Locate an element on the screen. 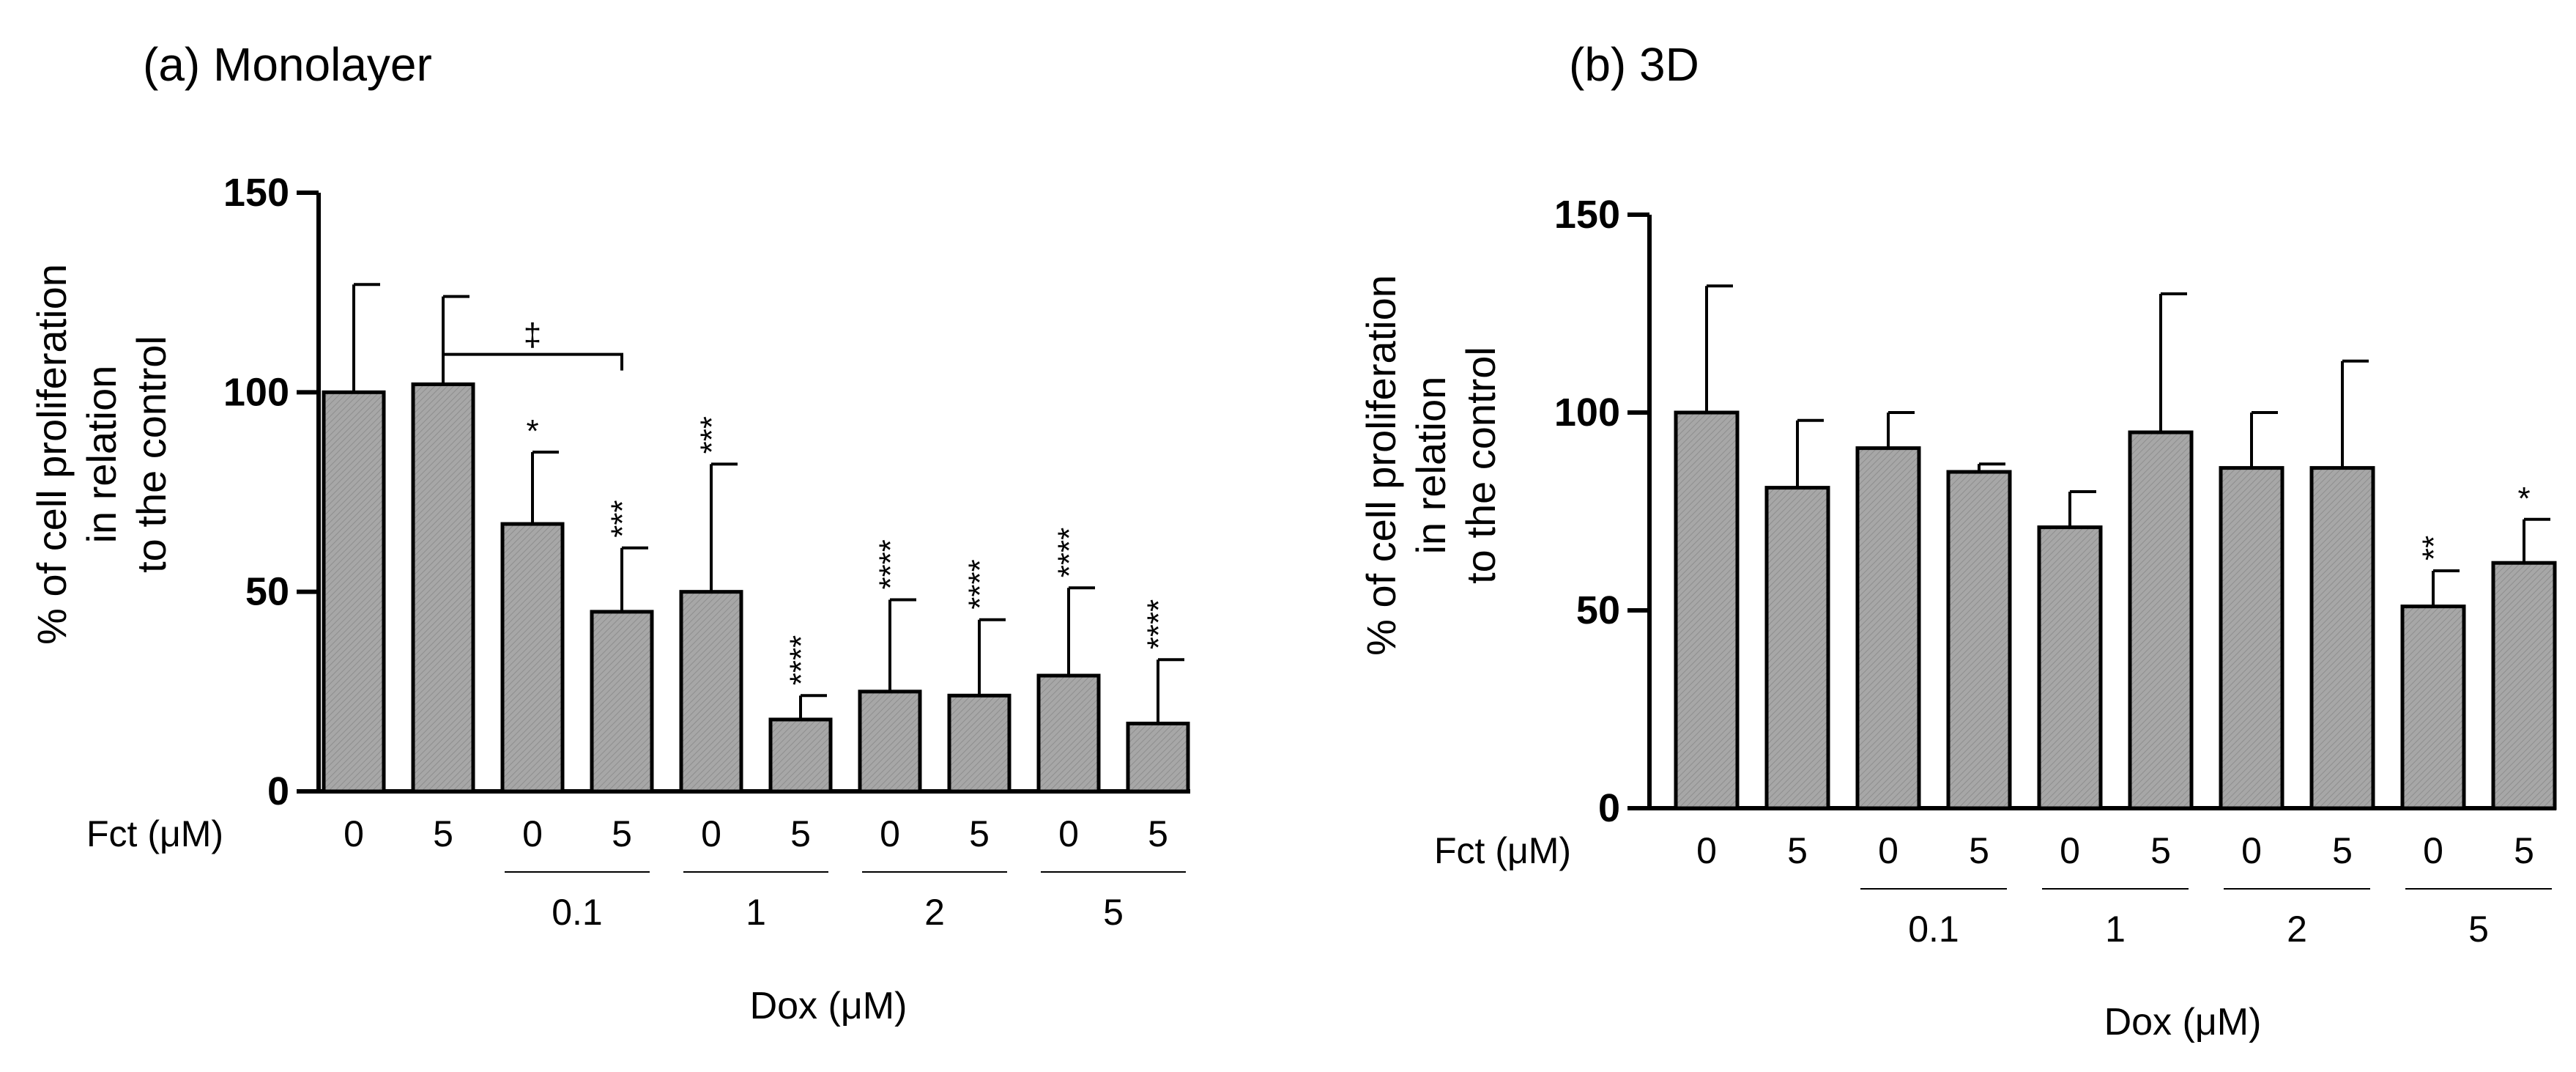 This screenshot has width=2576, height=1072. significance-bracket: ‡ is located at coordinates (532, 344).